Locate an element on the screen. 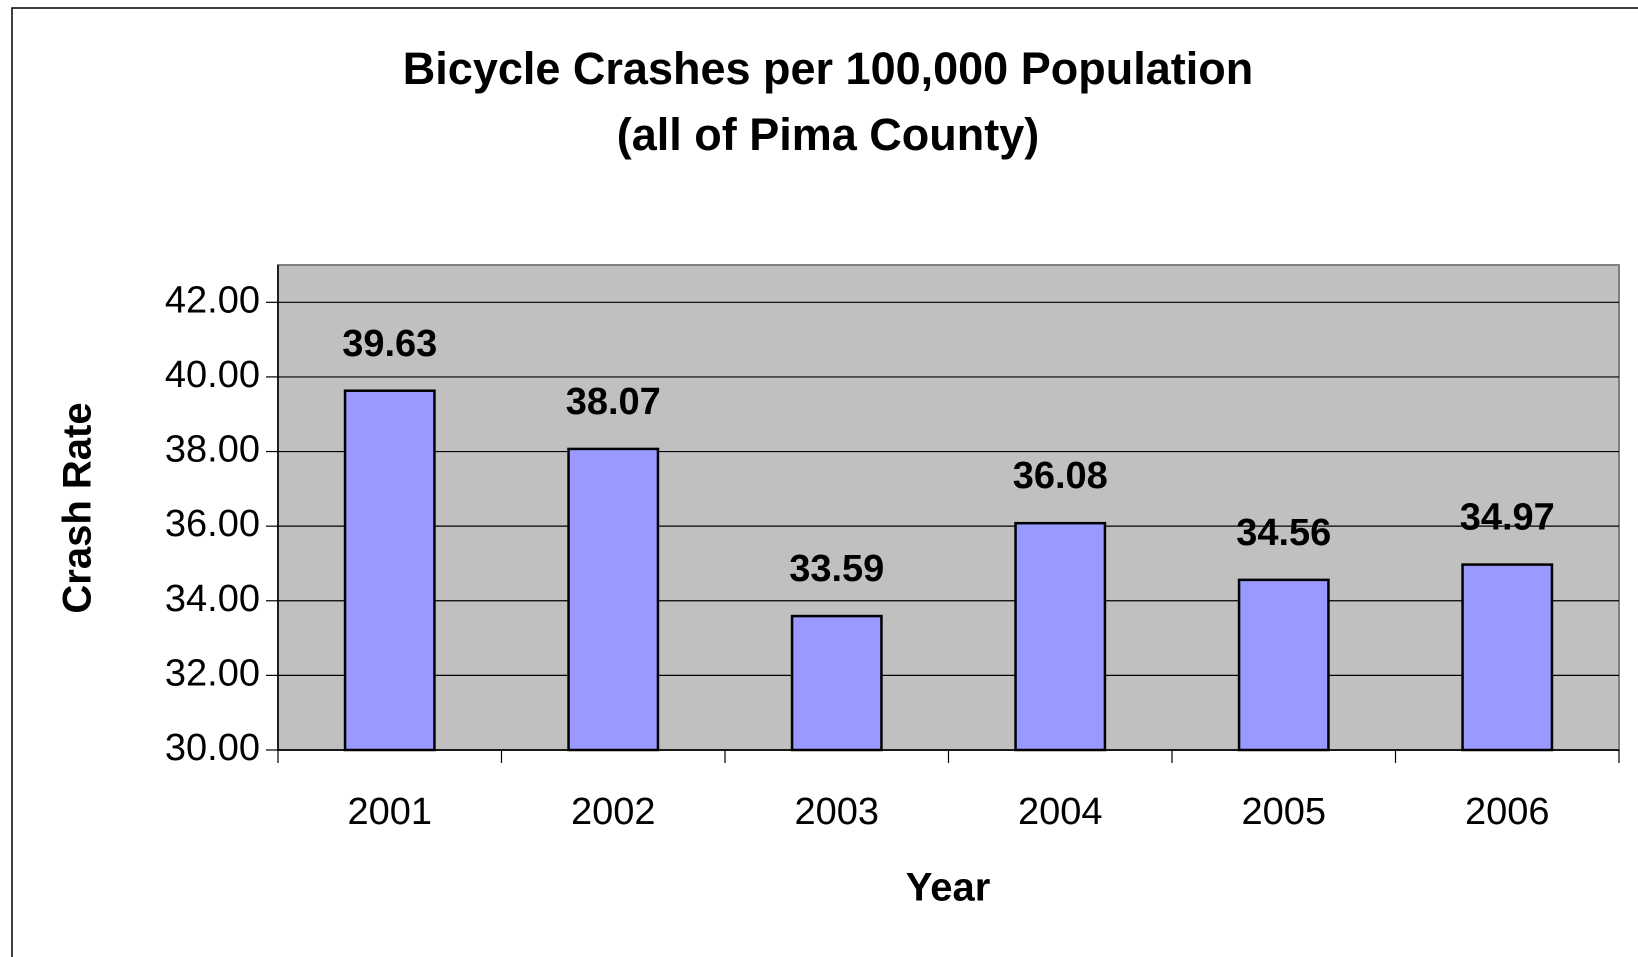 This screenshot has height=957, width=1638. data-label: 38.07 is located at coordinates (613, 402).